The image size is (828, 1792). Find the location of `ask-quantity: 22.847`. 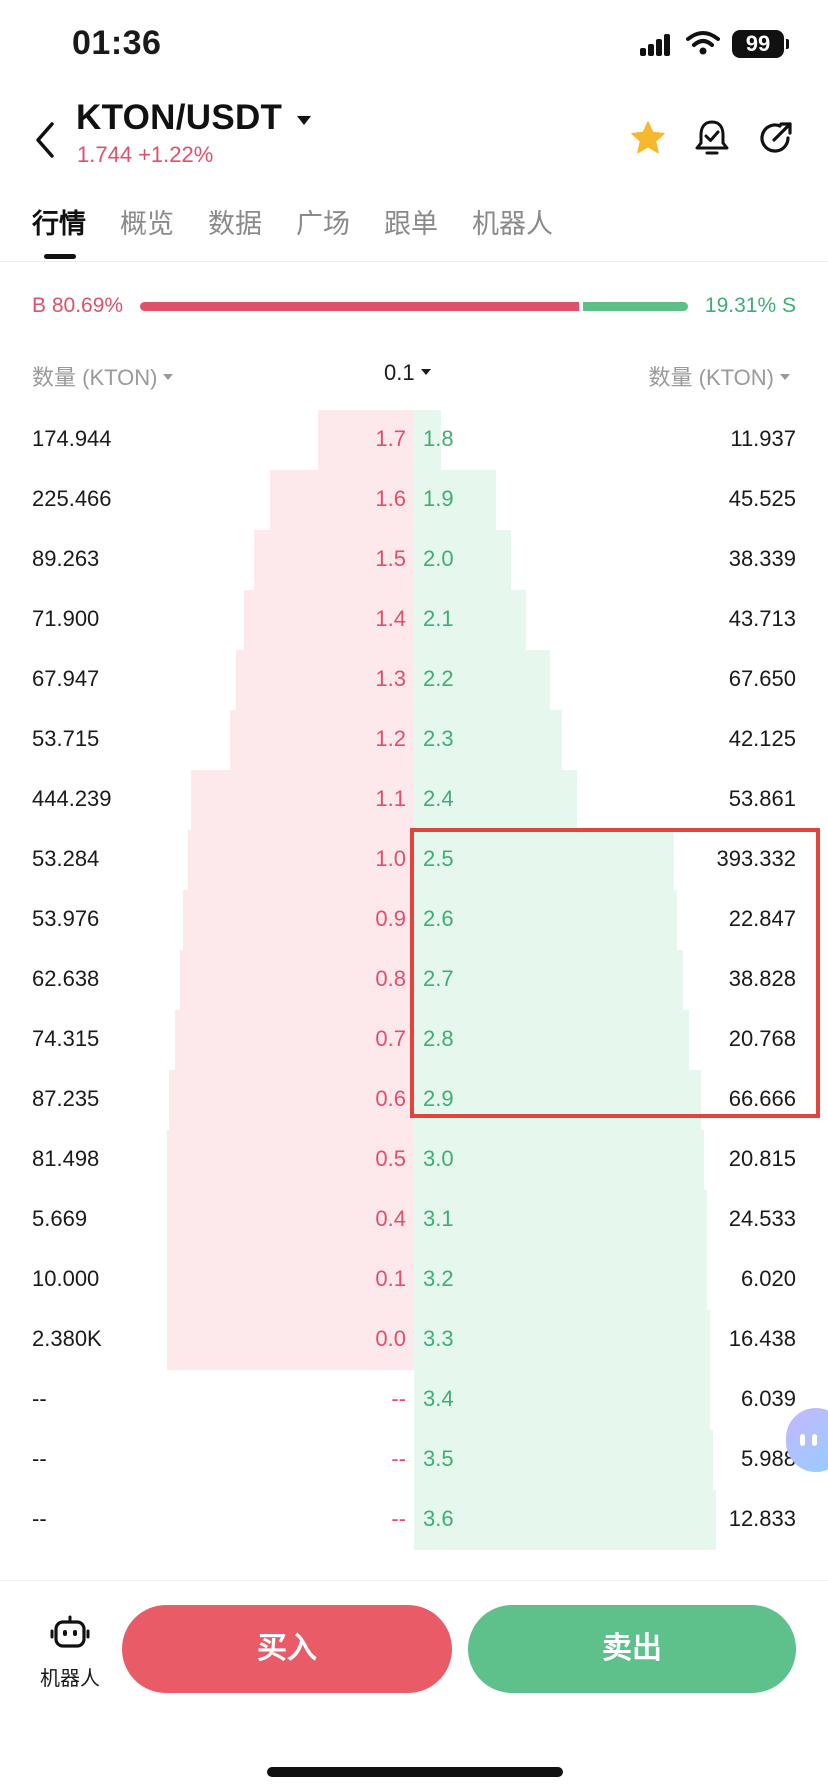

ask-quantity: 22.847 is located at coordinates (762, 918).